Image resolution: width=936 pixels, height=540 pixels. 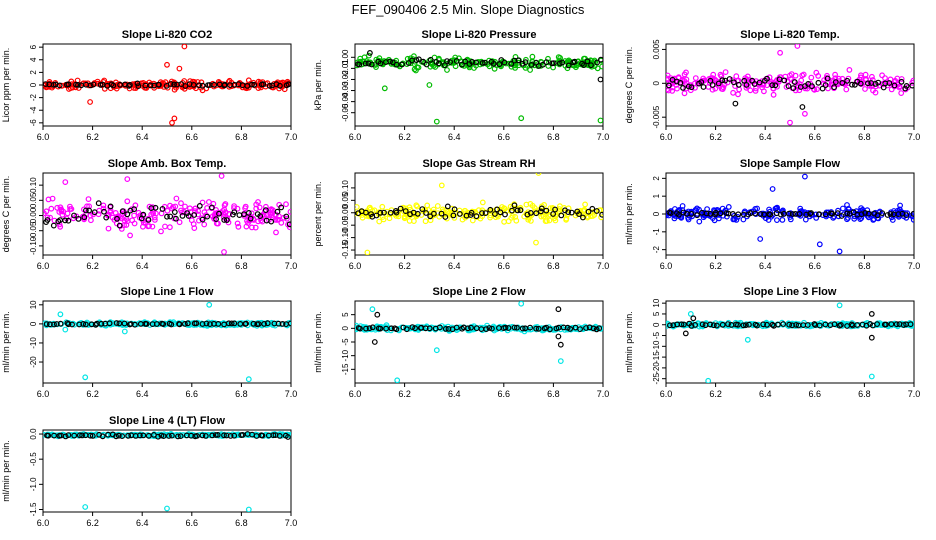 What do you see at coordinates (167, 421) in the screenshot?
I see `chart-title: Slope Line 4 (LT) Flow` at bounding box center [167, 421].